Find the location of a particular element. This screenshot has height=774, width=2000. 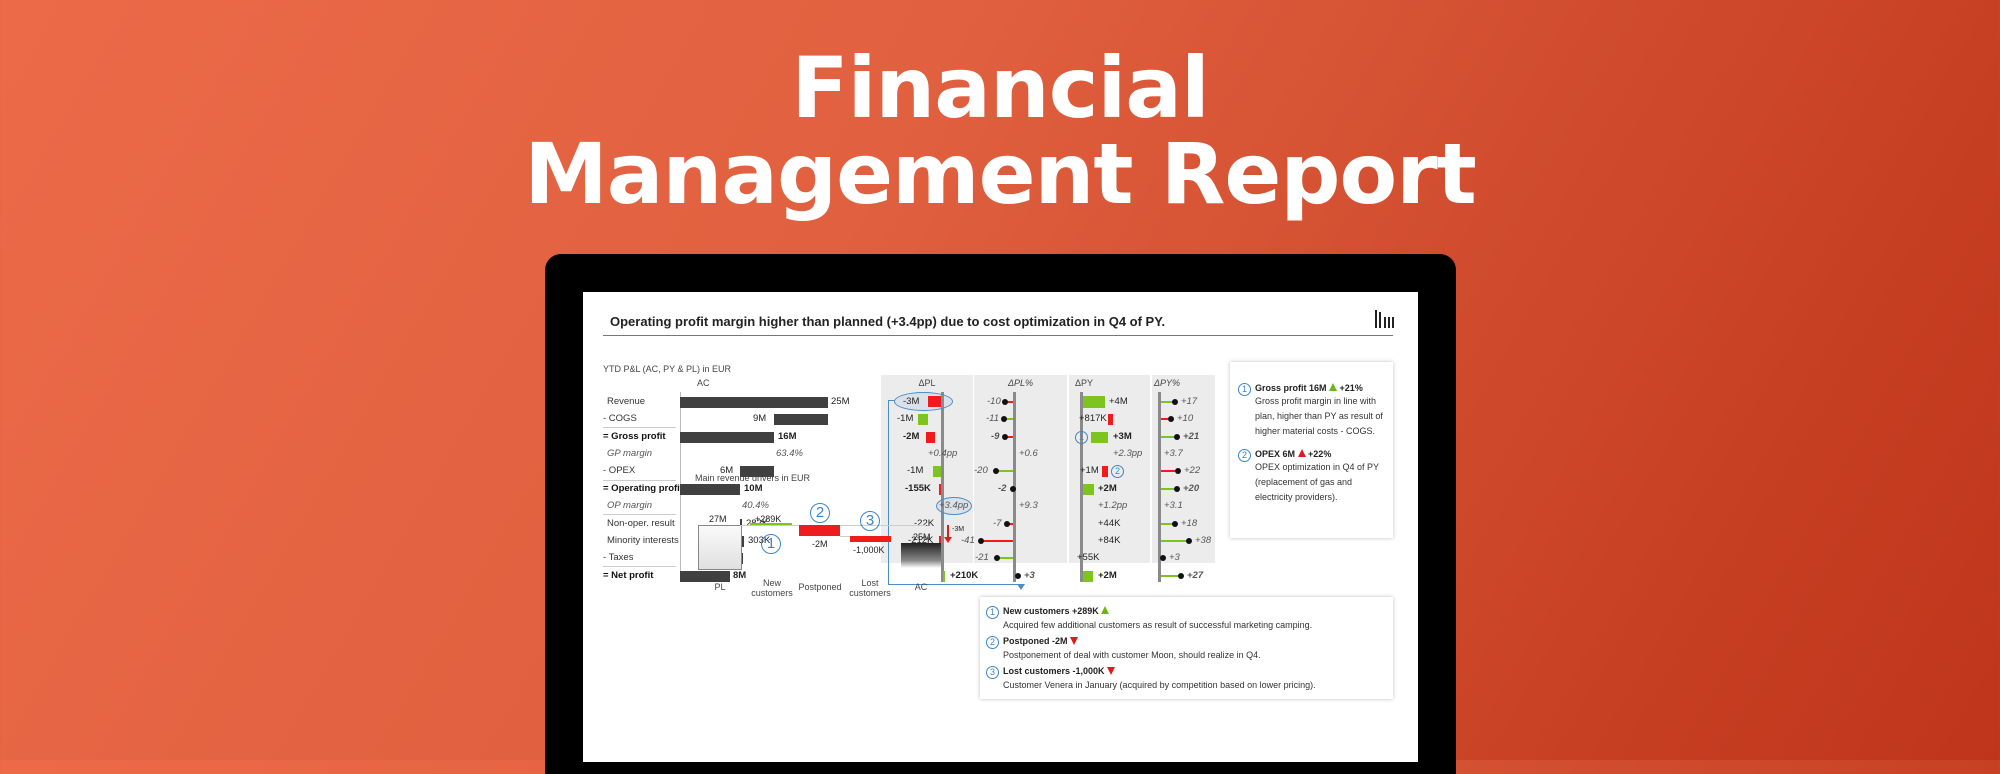

cat-line: New is located at coordinates (771, 583).